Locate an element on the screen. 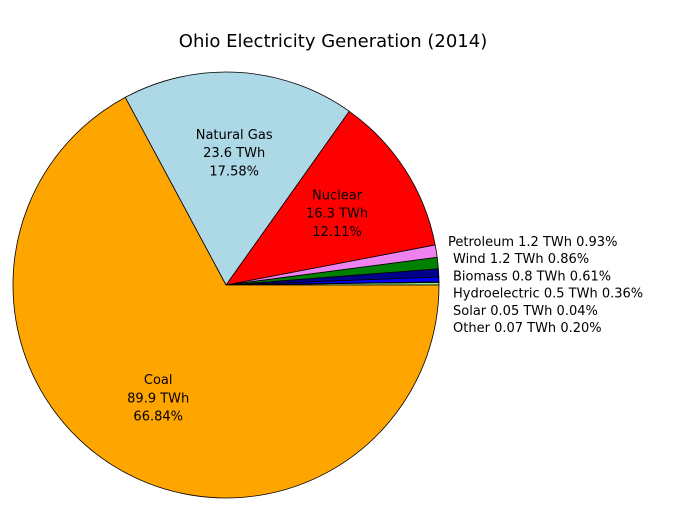 This screenshot has height=512, width=683. slice-energy: 0.5 TWh is located at coordinates (571, 293).